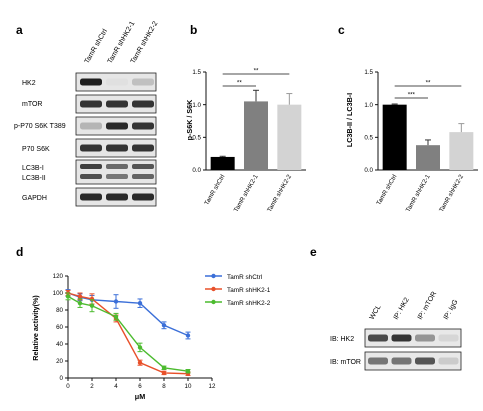 This screenshot has width=483, height=411. I want to click on blot-row-label: LC3B-I, so click(33, 168).